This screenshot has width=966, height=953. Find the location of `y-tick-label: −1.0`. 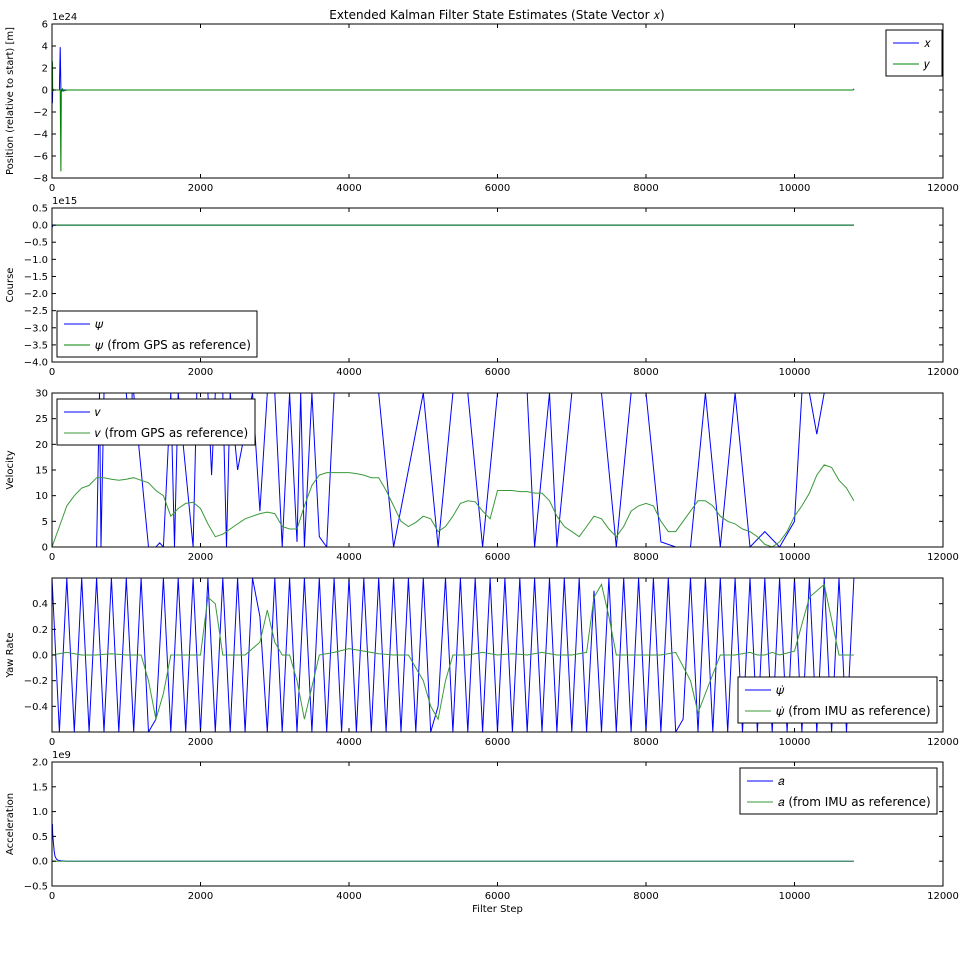

y-tick-label: −1.0 is located at coordinates (36, 260).